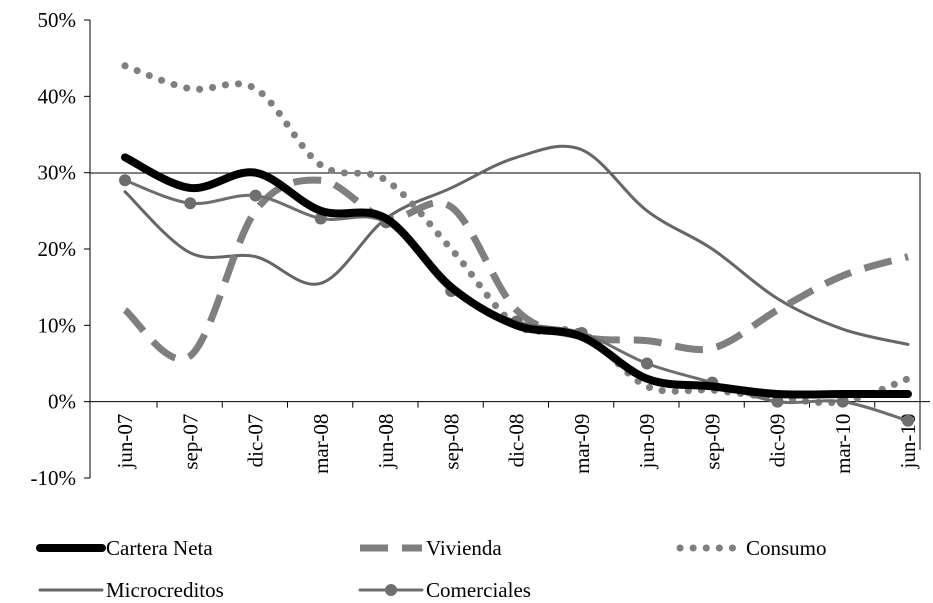  What do you see at coordinates (712, 442) in the screenshot?
I see `x-tick-label: sep-09` at bounding box center [712, 442].